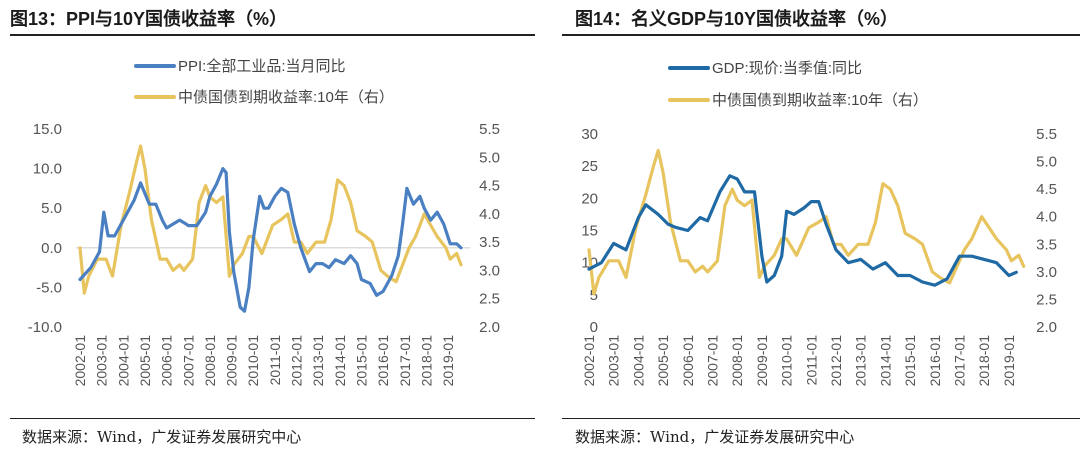 The image size is (1080, 459). Describe the element at coordinates (162, 437) in the screenshot. I see `chart13-source: 数据来源：Wind，广发证券发展研究中心` at that location.